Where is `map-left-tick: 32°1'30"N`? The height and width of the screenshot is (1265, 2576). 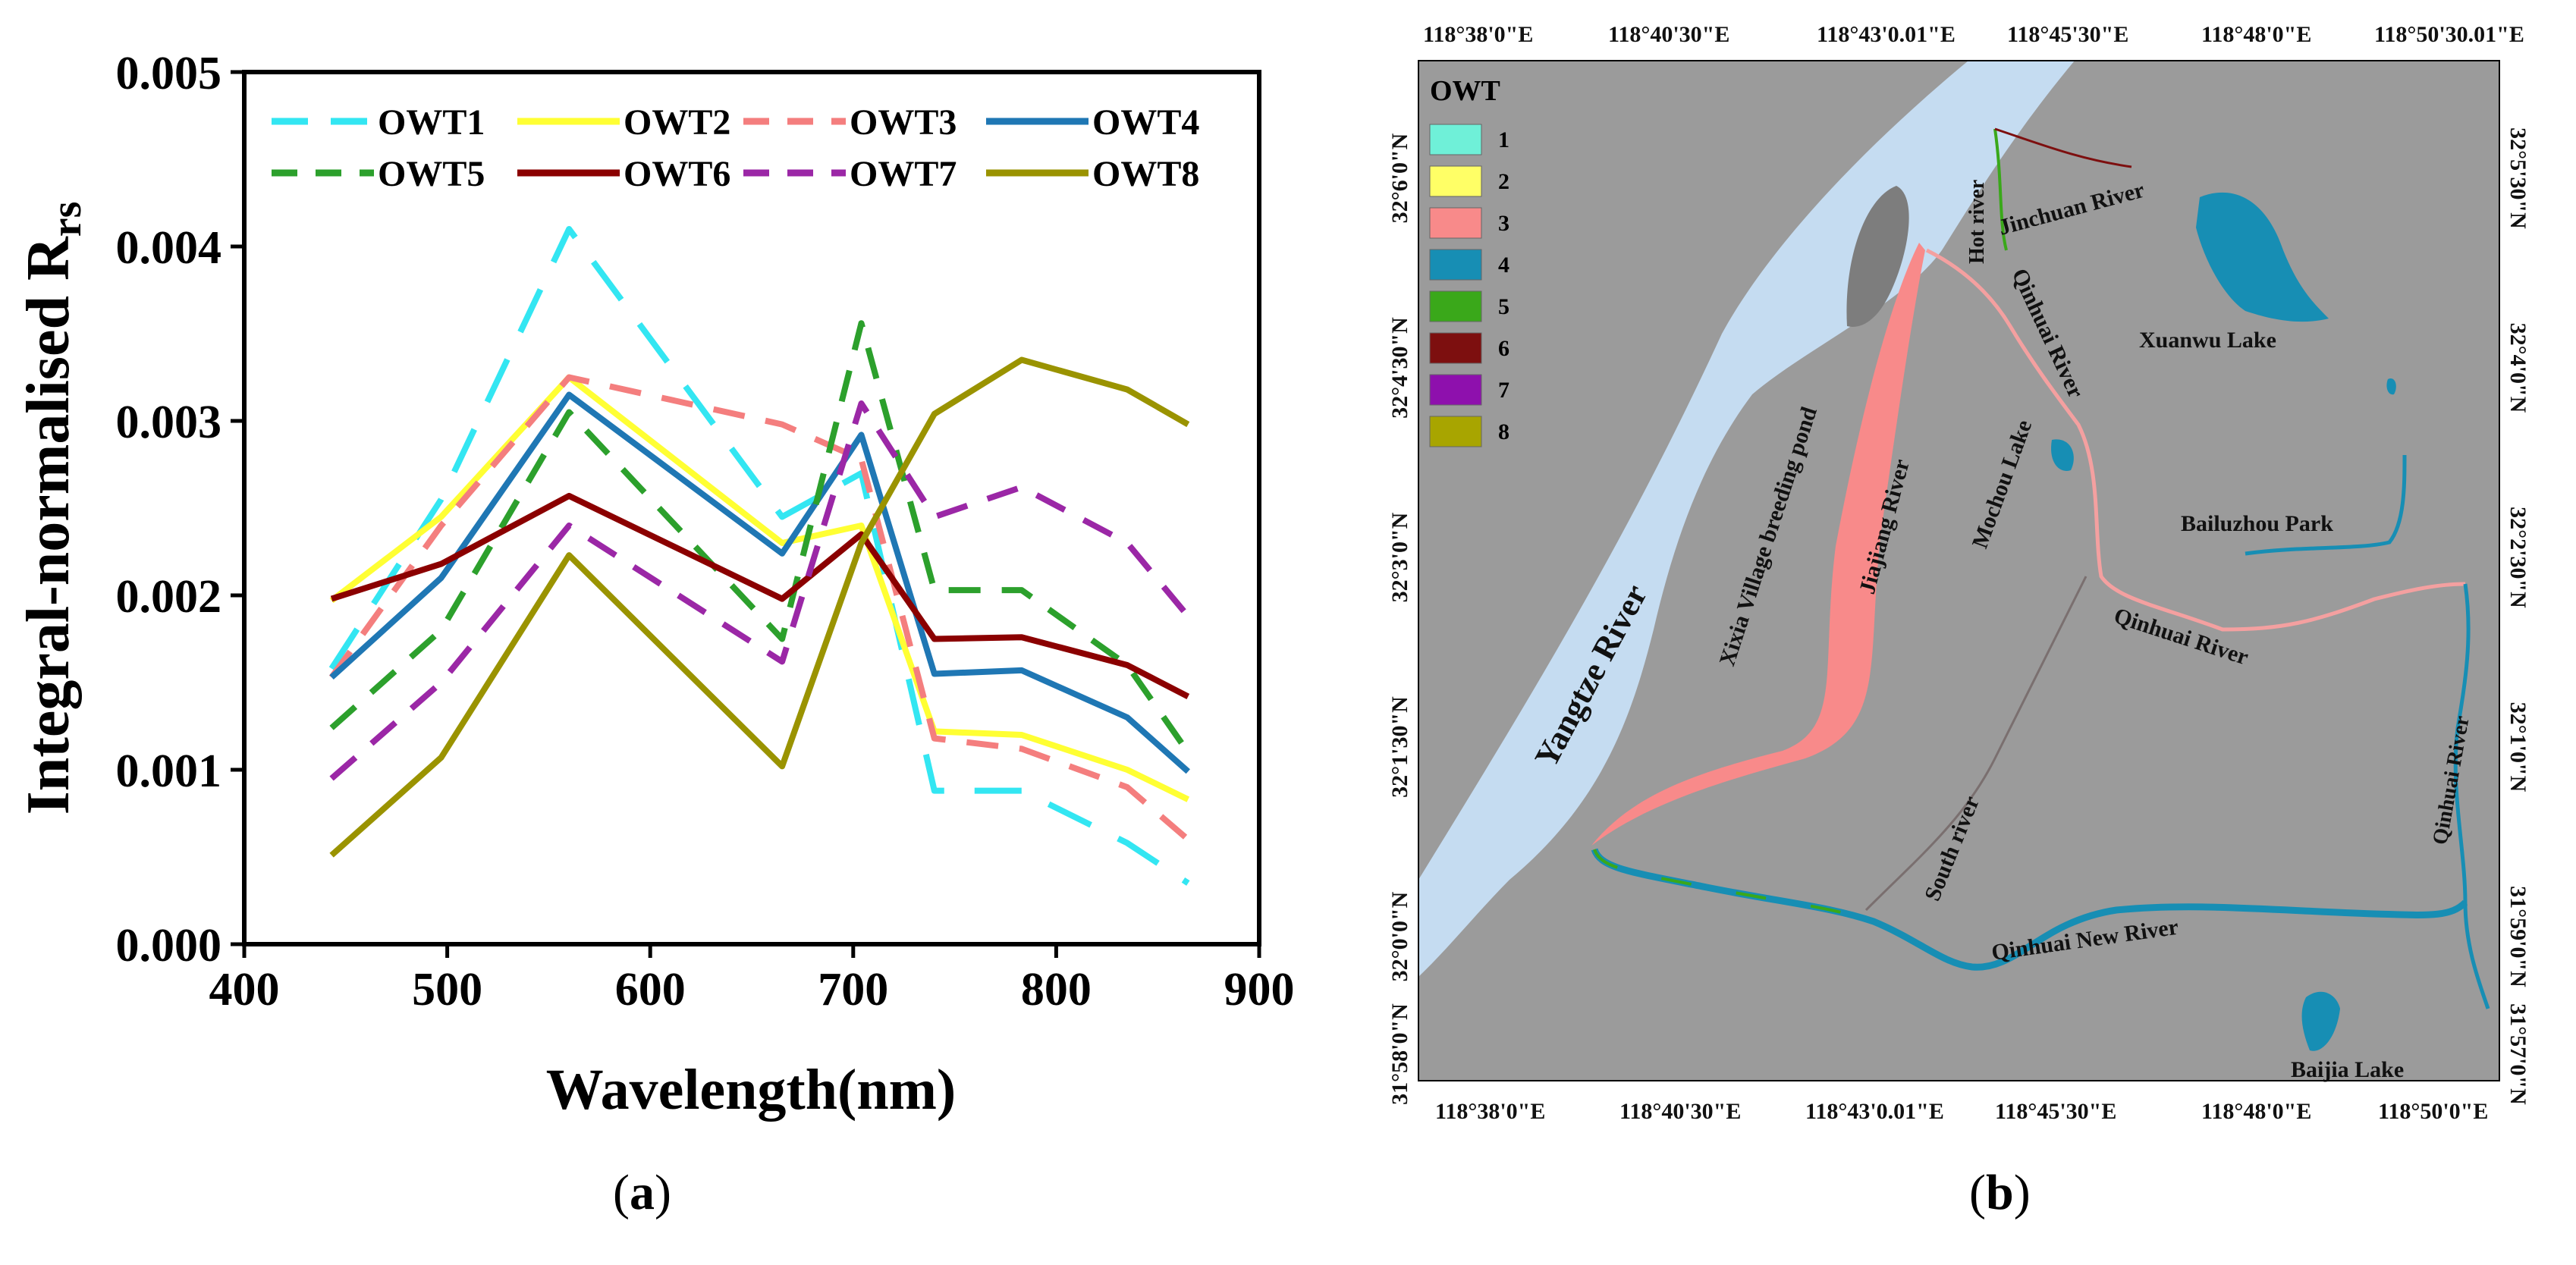 map-left-tick: 32°1'30"N is located at coordinates (1399, 747).